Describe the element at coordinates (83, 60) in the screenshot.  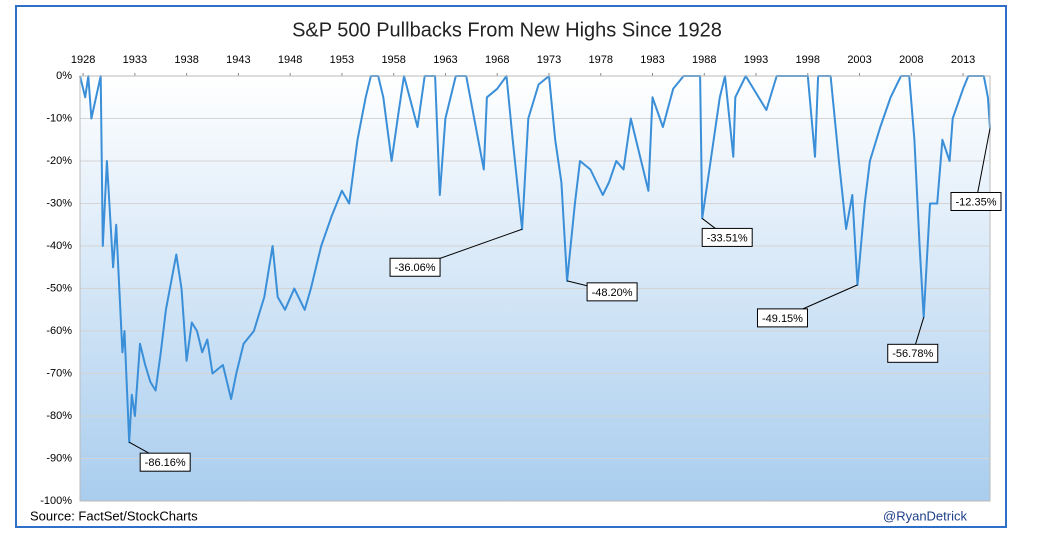
I see `x-tick-label: 1928` at that location.